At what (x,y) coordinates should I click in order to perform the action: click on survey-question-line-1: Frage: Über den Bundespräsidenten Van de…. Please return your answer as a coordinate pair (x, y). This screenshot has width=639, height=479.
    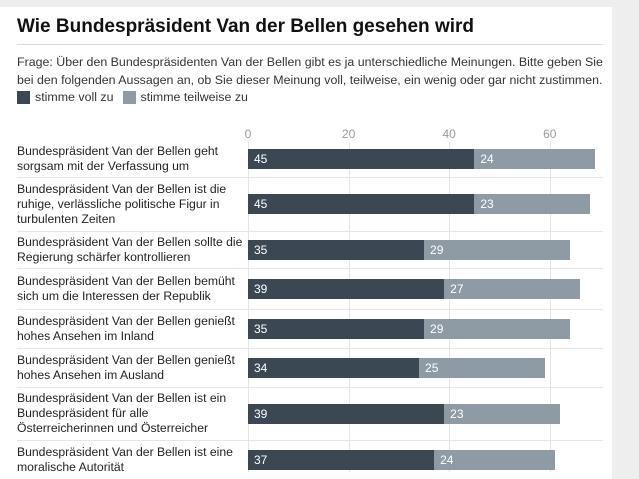
    Looking at the image, I should click on (310, 62).